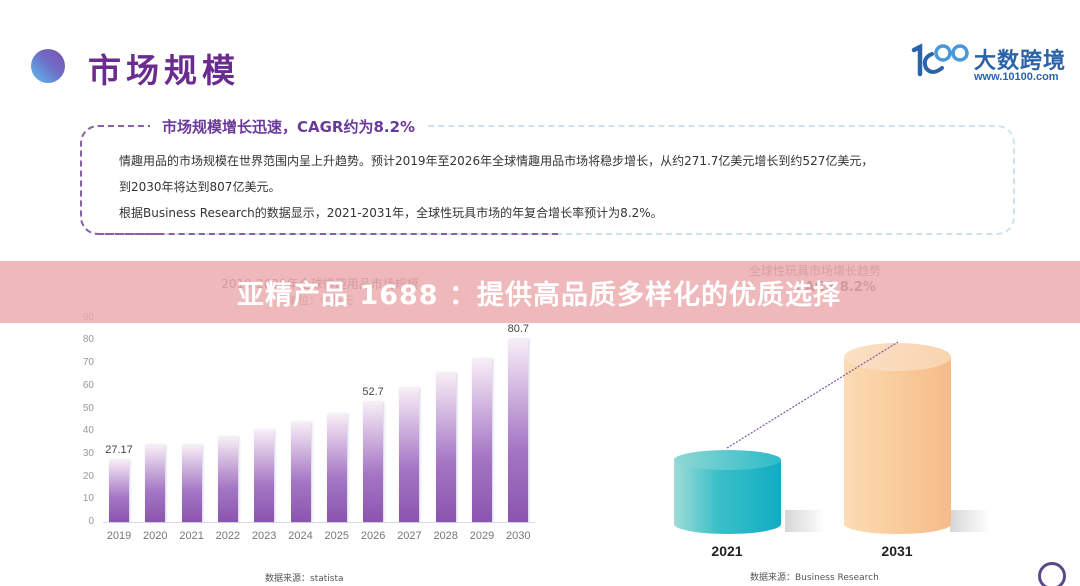  What do you see at coordinates (518, 430) in the screenshot?
I see `bar-2030` at bounding box center [518, 430].